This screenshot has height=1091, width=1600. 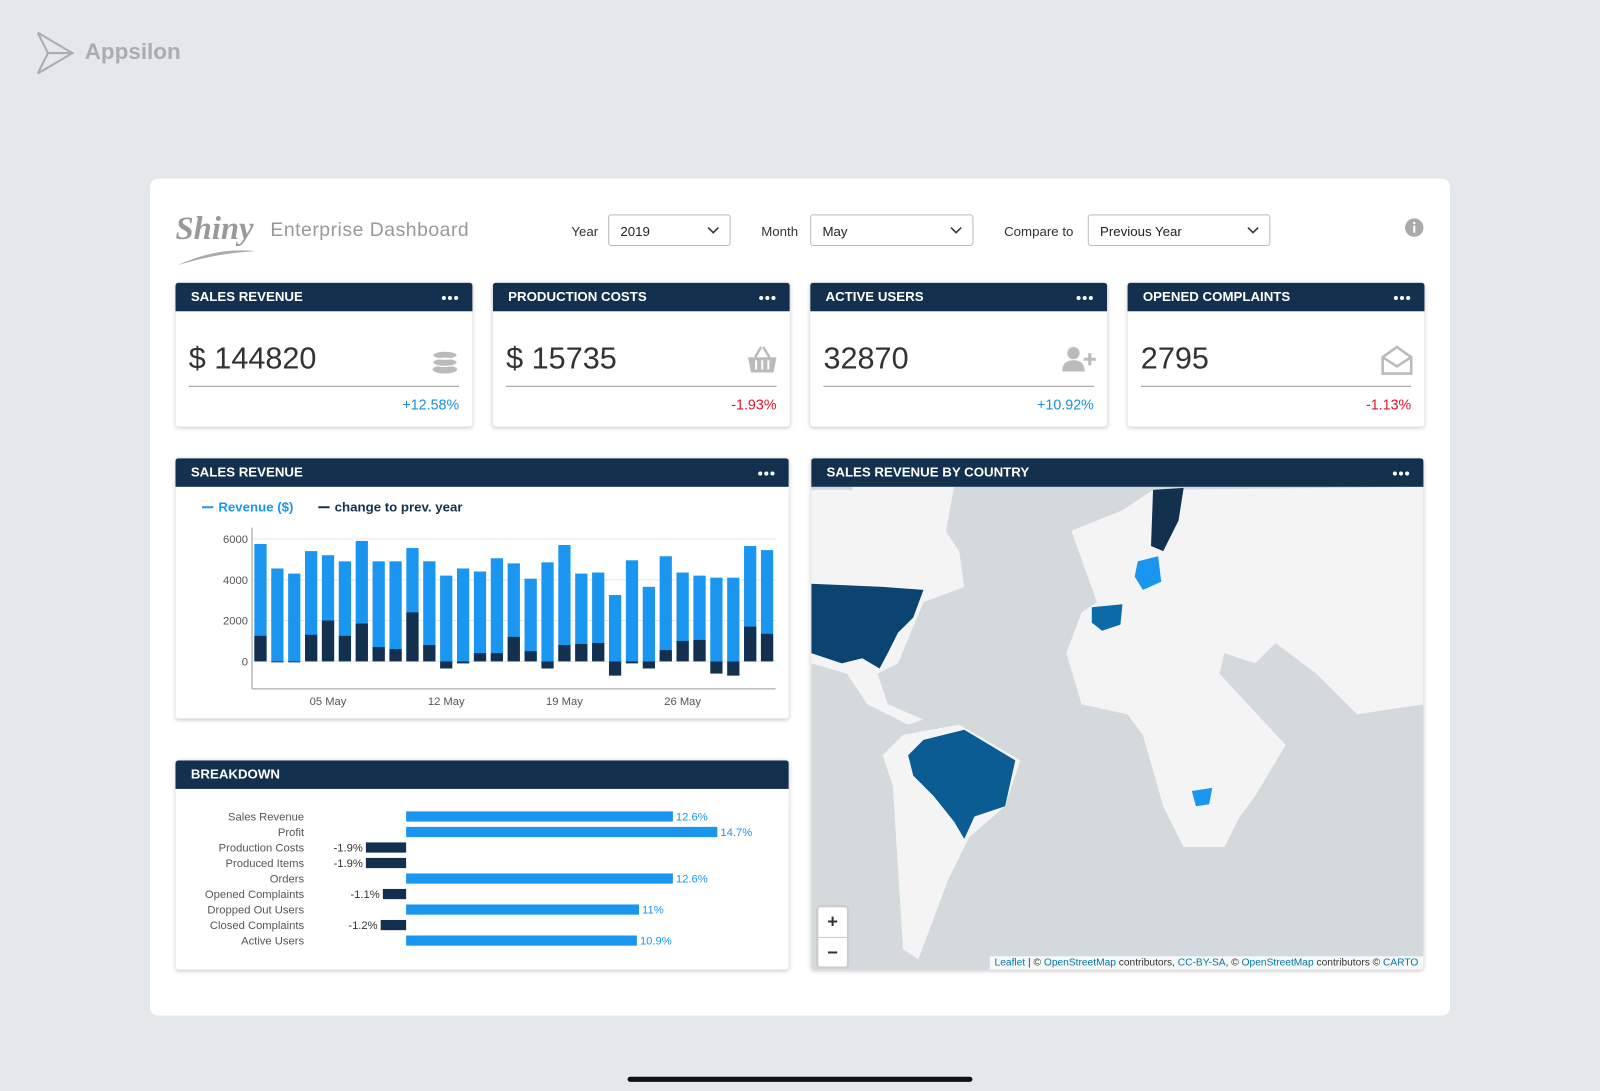 What do you see at coordinates (1010, 963) in the screenshot?
I see `attribution-link: Leaflet` at bounding box center [1010, 963].